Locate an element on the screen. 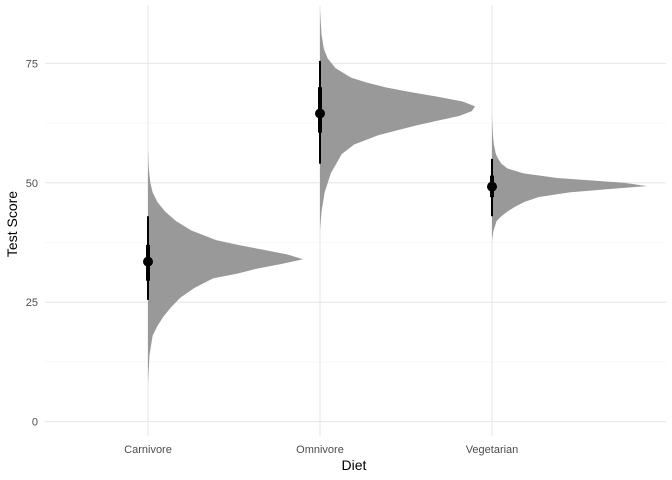 The image size is (672, 480). x-tick-label: Vegetarian is located at coordinates (492, 450).